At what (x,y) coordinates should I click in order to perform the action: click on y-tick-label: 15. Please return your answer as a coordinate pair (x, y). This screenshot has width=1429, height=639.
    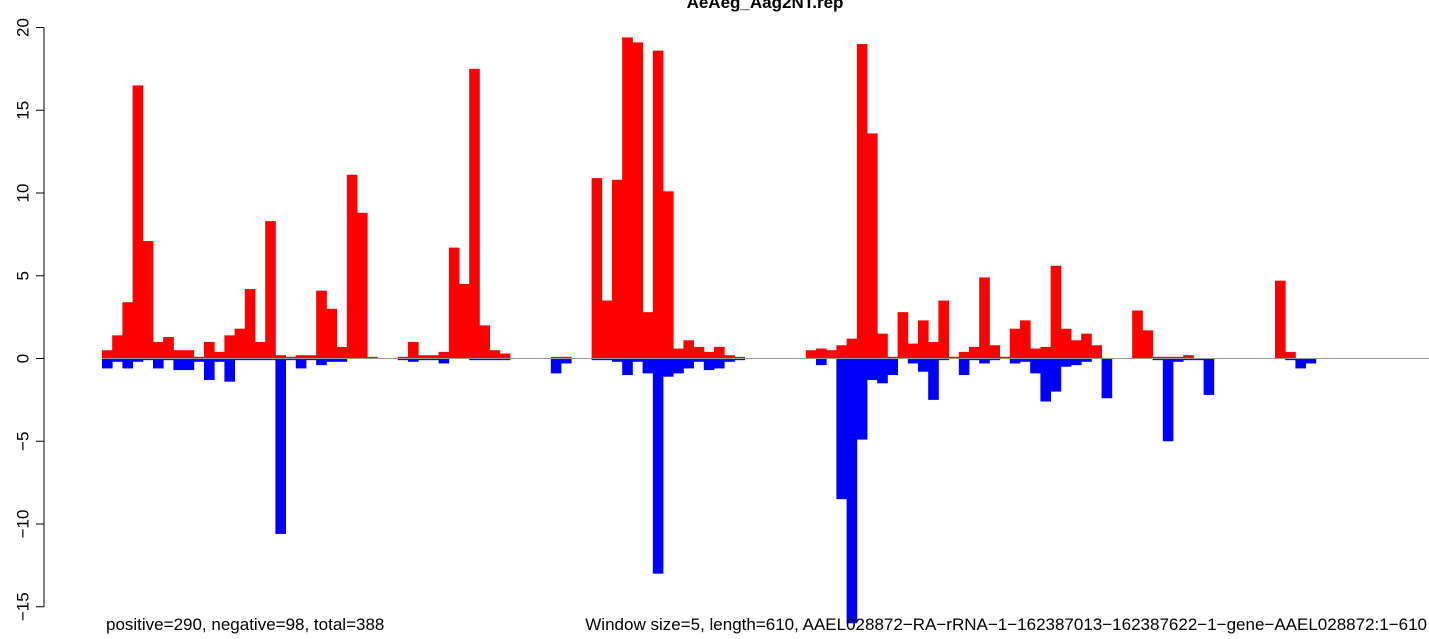
    Looking at the image, I should click on (22, 110).